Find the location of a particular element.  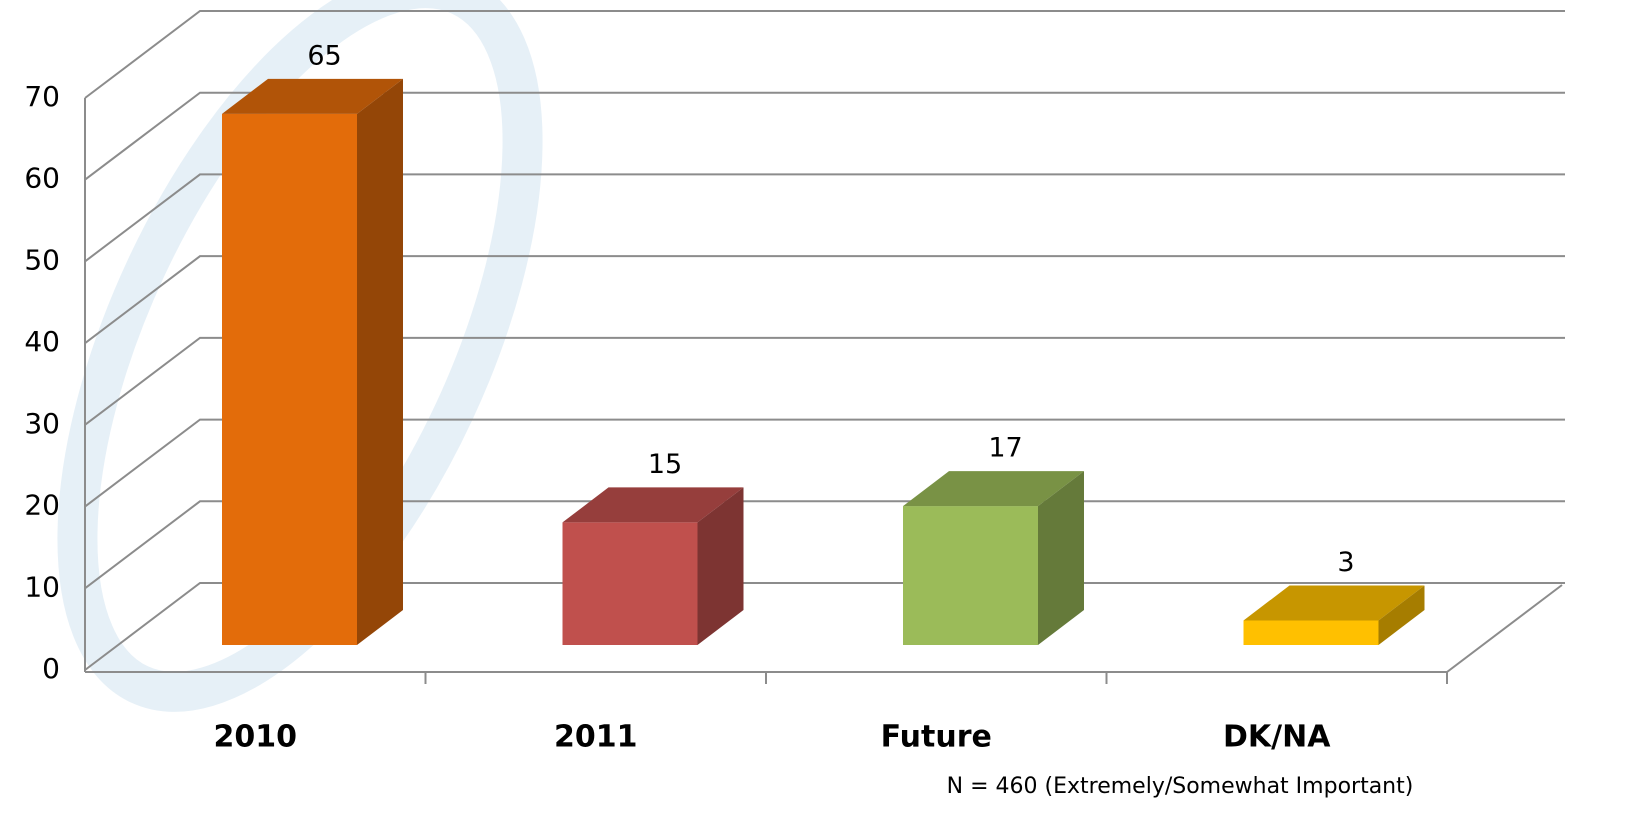

data-label: 15 is located at coordinates (665, 464).